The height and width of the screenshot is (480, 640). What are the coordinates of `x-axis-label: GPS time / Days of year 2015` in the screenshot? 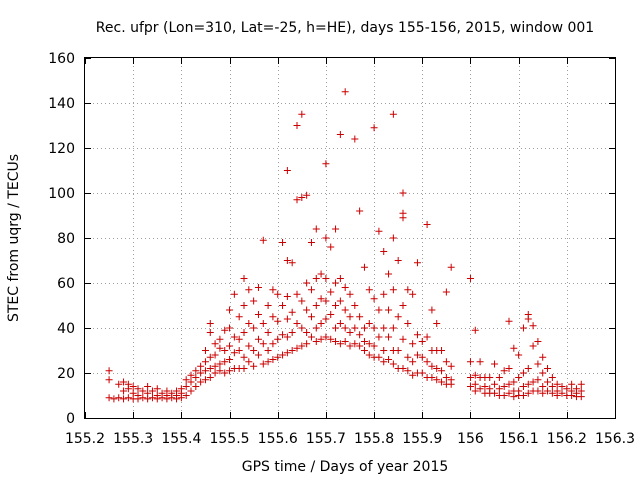 It's located at (345, 467).